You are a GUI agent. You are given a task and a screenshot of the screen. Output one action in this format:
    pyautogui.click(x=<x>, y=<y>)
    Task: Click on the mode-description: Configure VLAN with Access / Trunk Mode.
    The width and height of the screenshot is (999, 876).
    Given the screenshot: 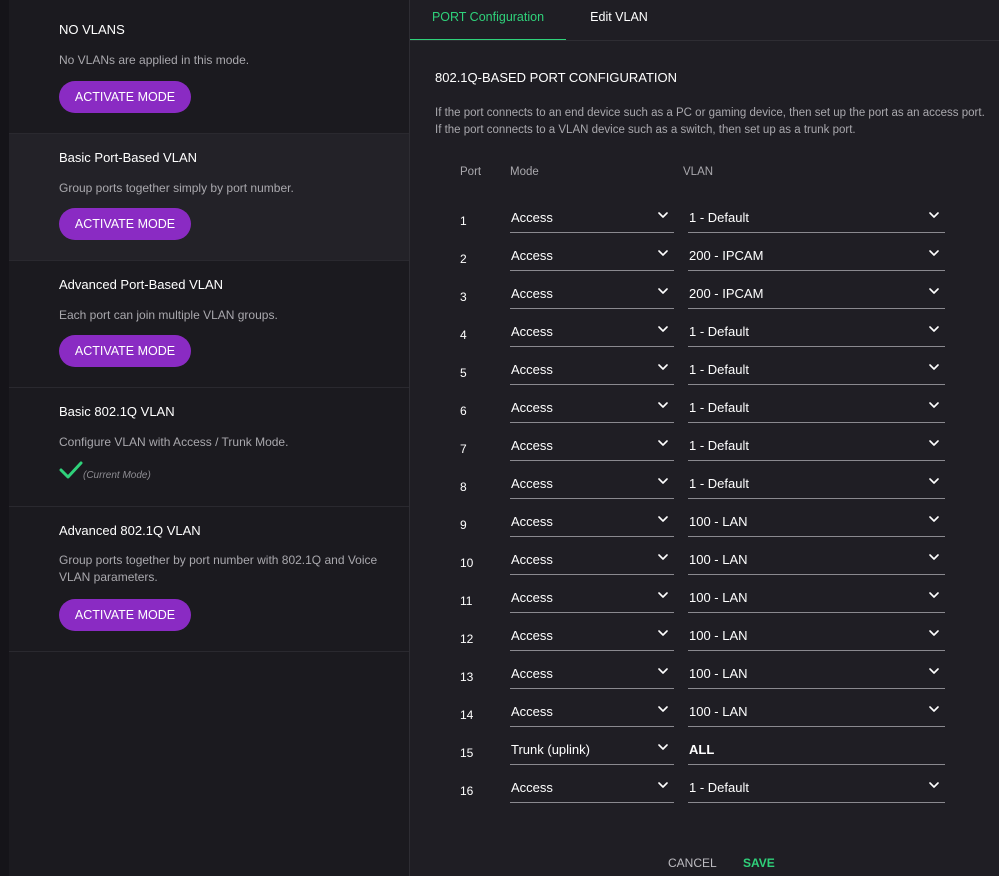 What is the action you would take?
    pyautogui.click(x=174, y=442)
    